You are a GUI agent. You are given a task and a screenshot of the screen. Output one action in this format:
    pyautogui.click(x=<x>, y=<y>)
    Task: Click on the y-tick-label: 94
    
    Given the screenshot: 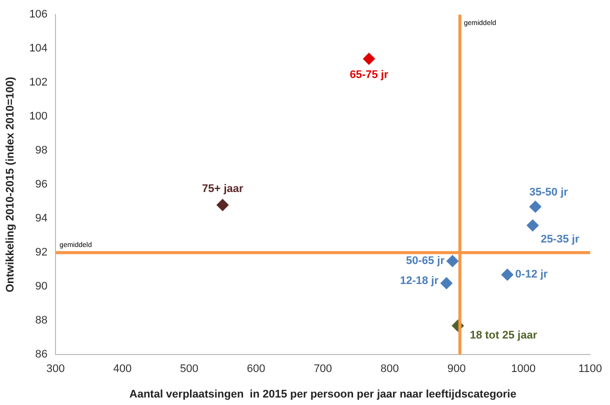 What is the action you would take?
    pyautogui.click(x=41, y=218)
    